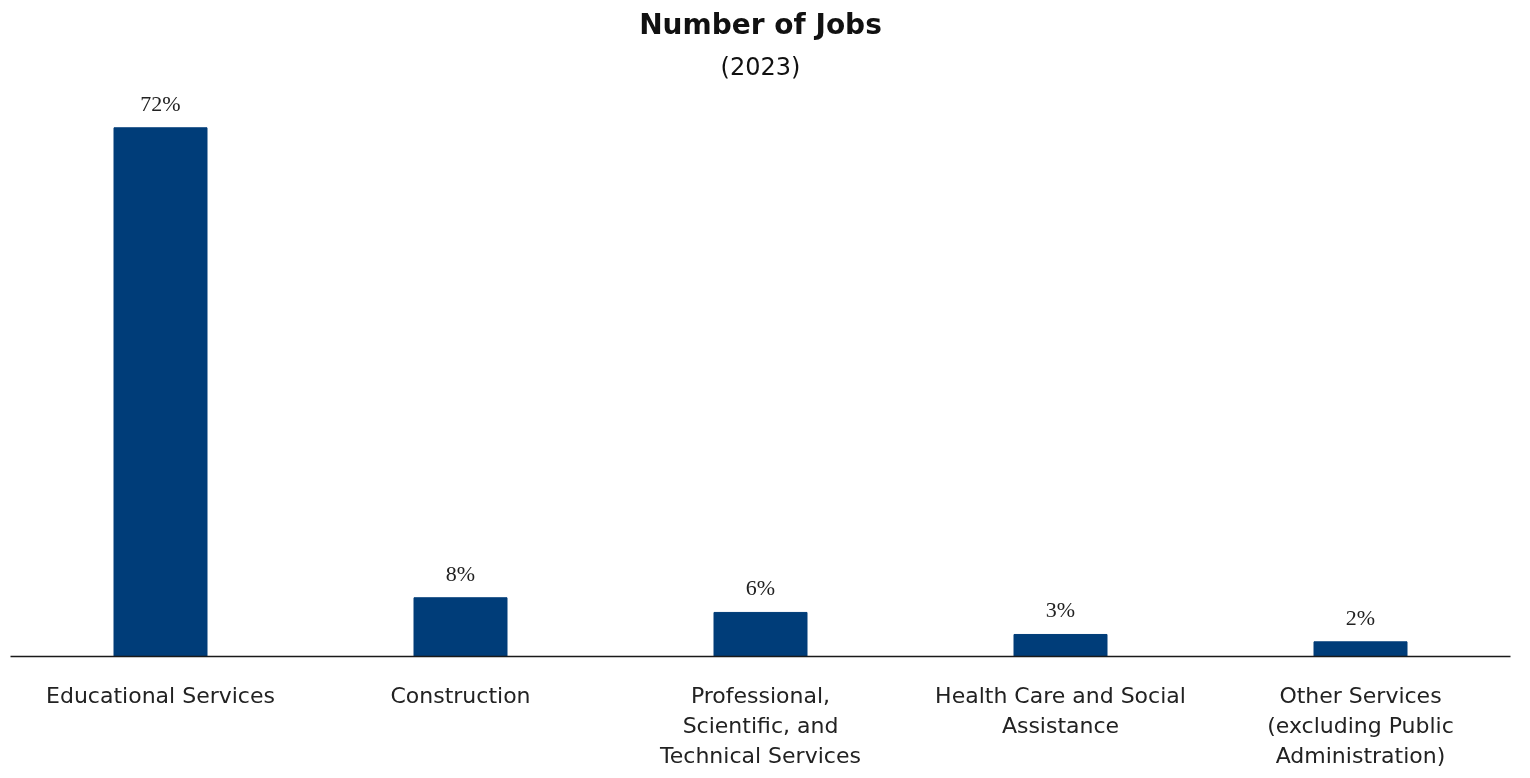  I want to click on data-label: 3%, so click(1060, 610).